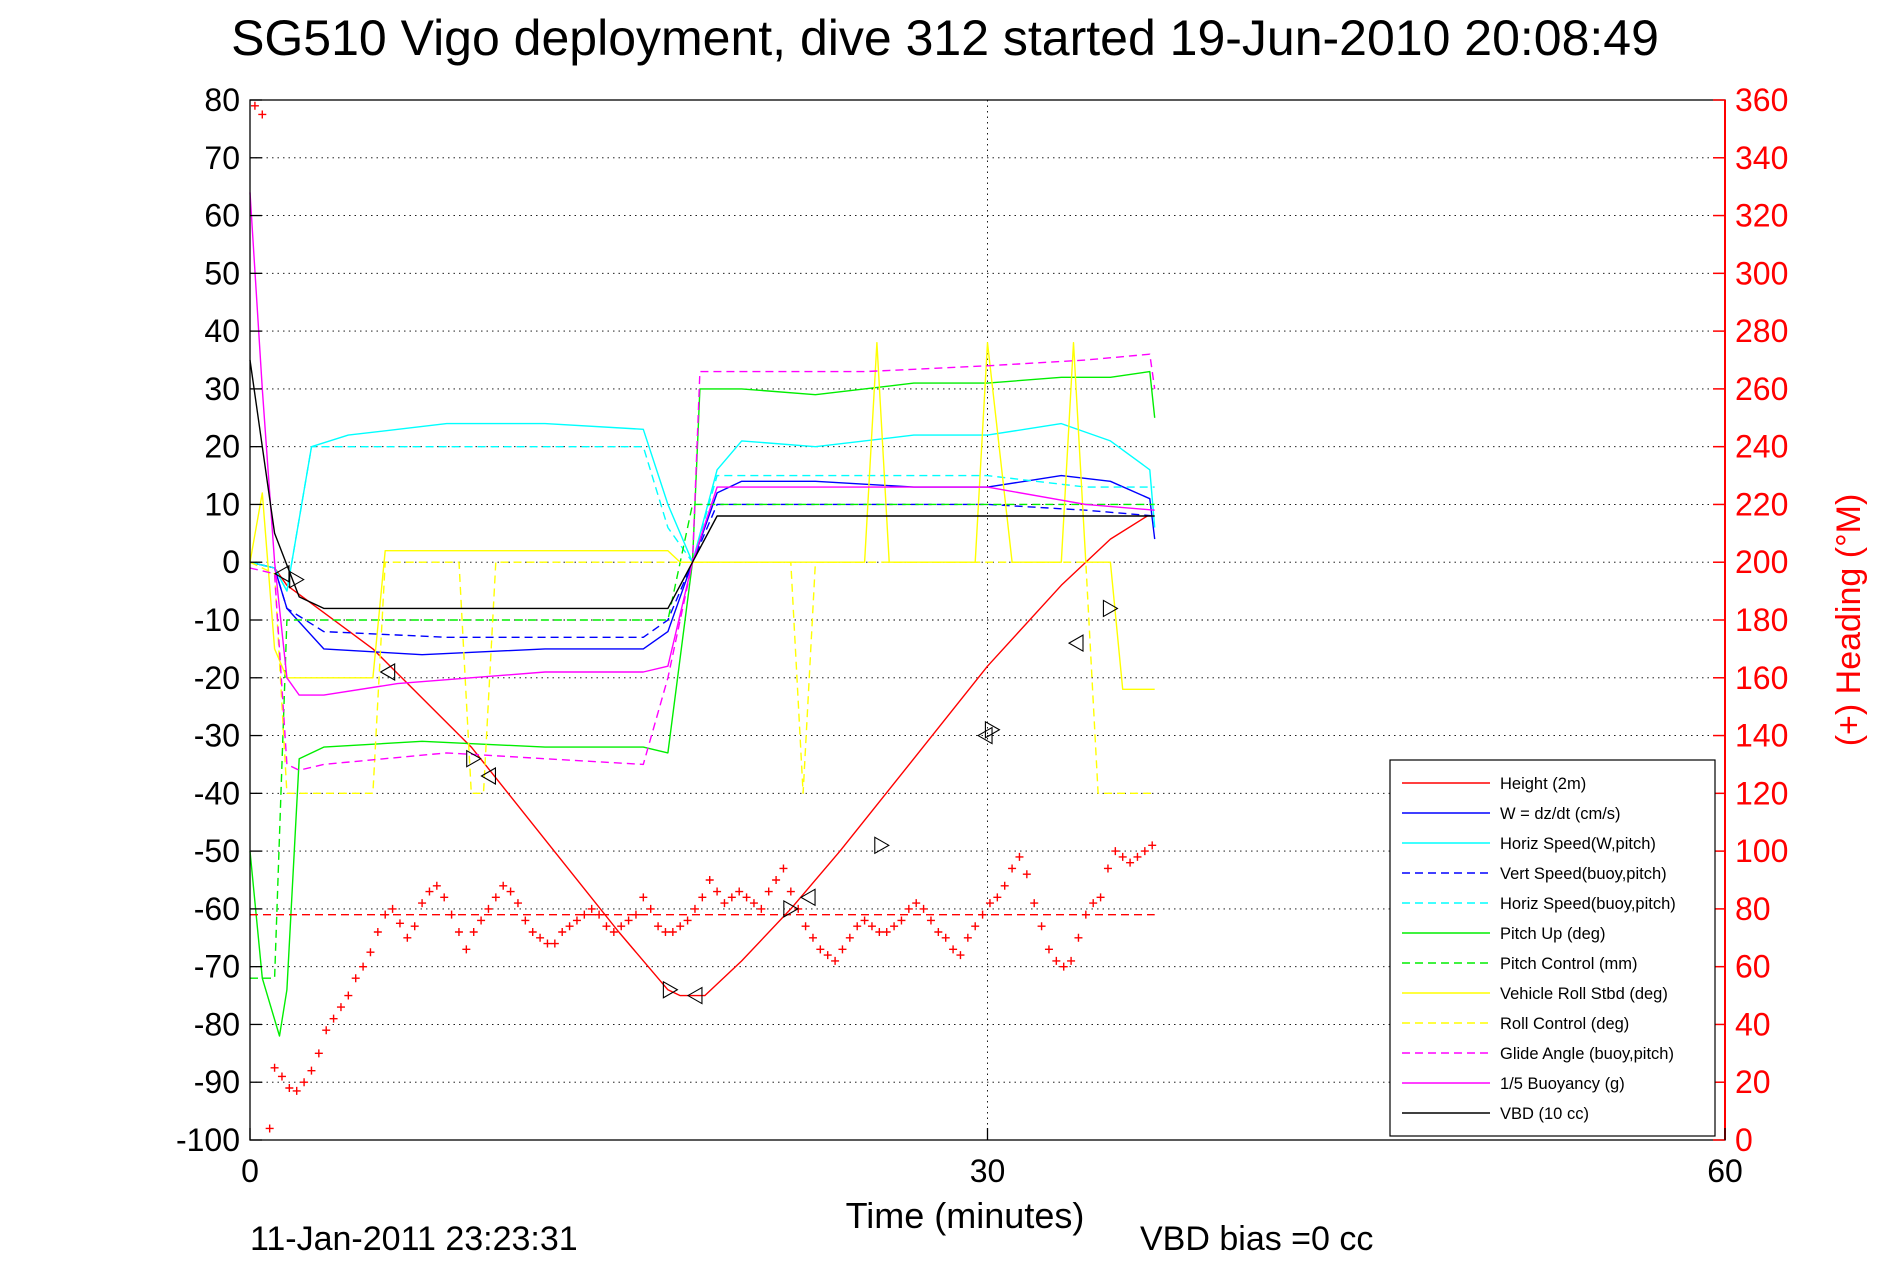  Describe the element at coordinates (217, 736) in the screenshot. I see `y-tick-label: -30` at that location.